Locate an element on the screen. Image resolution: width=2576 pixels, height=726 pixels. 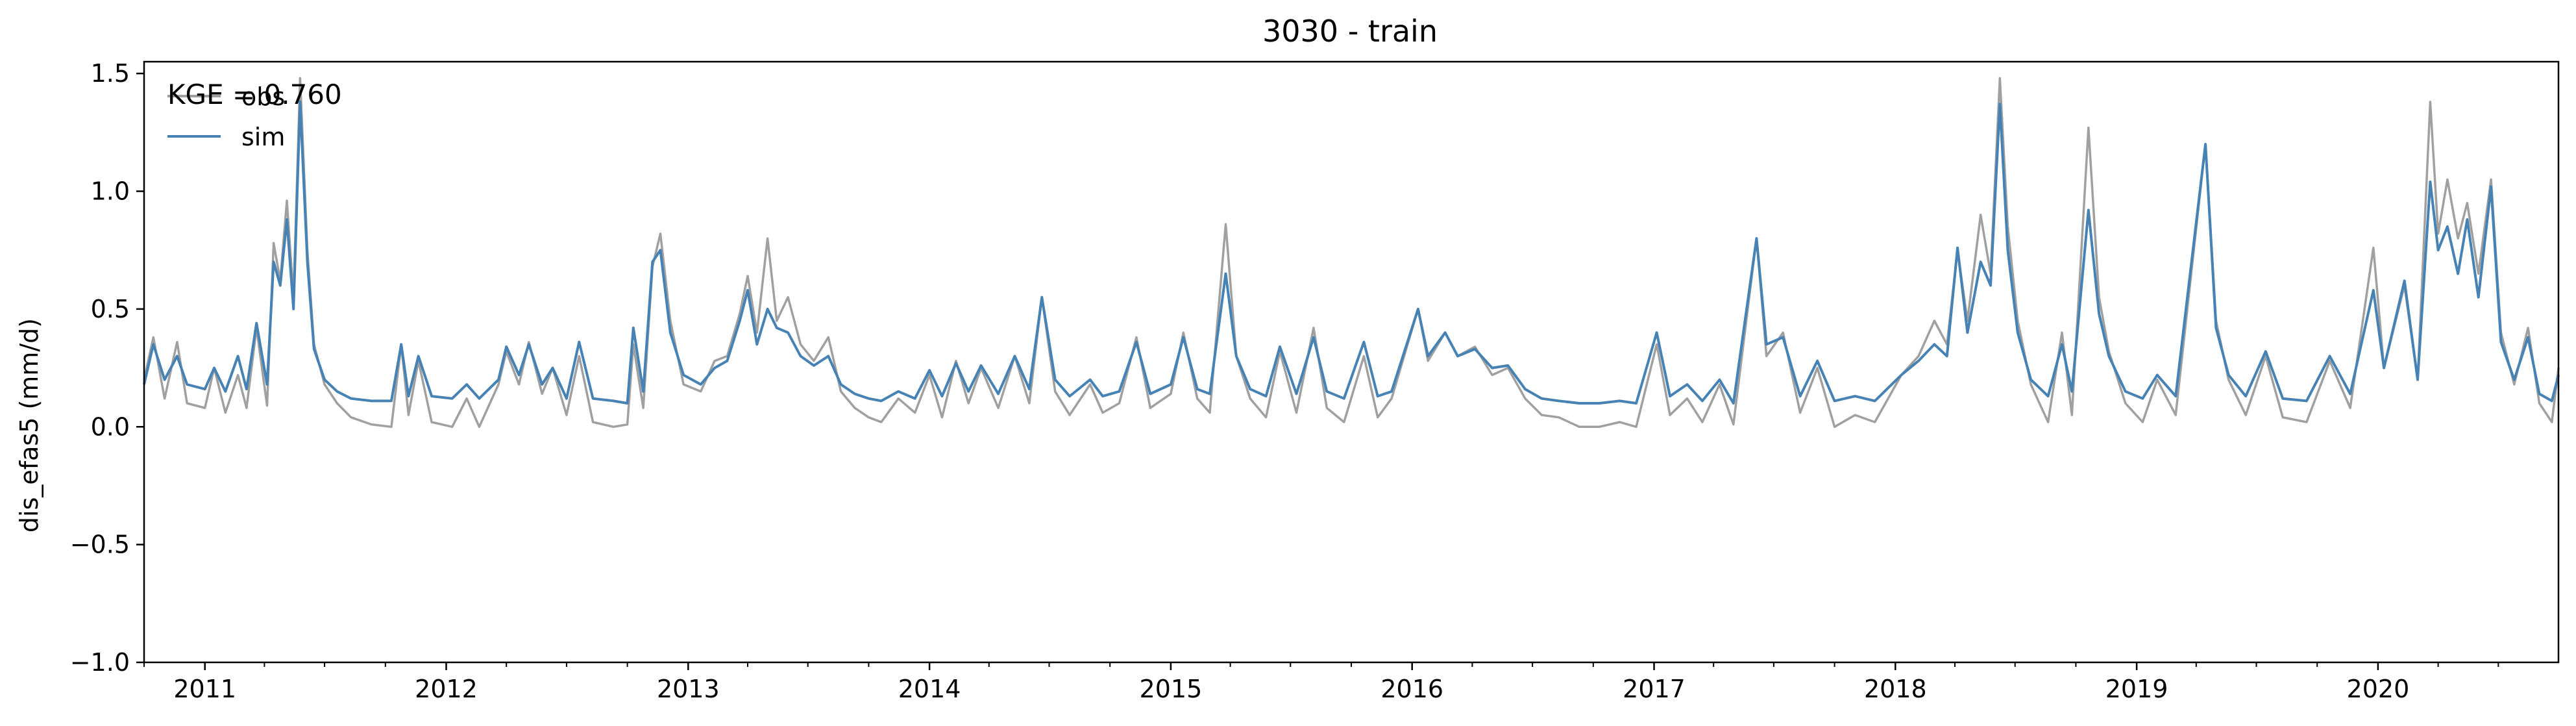
x-tick-label: 2013 is located at coordinates (688, 689).